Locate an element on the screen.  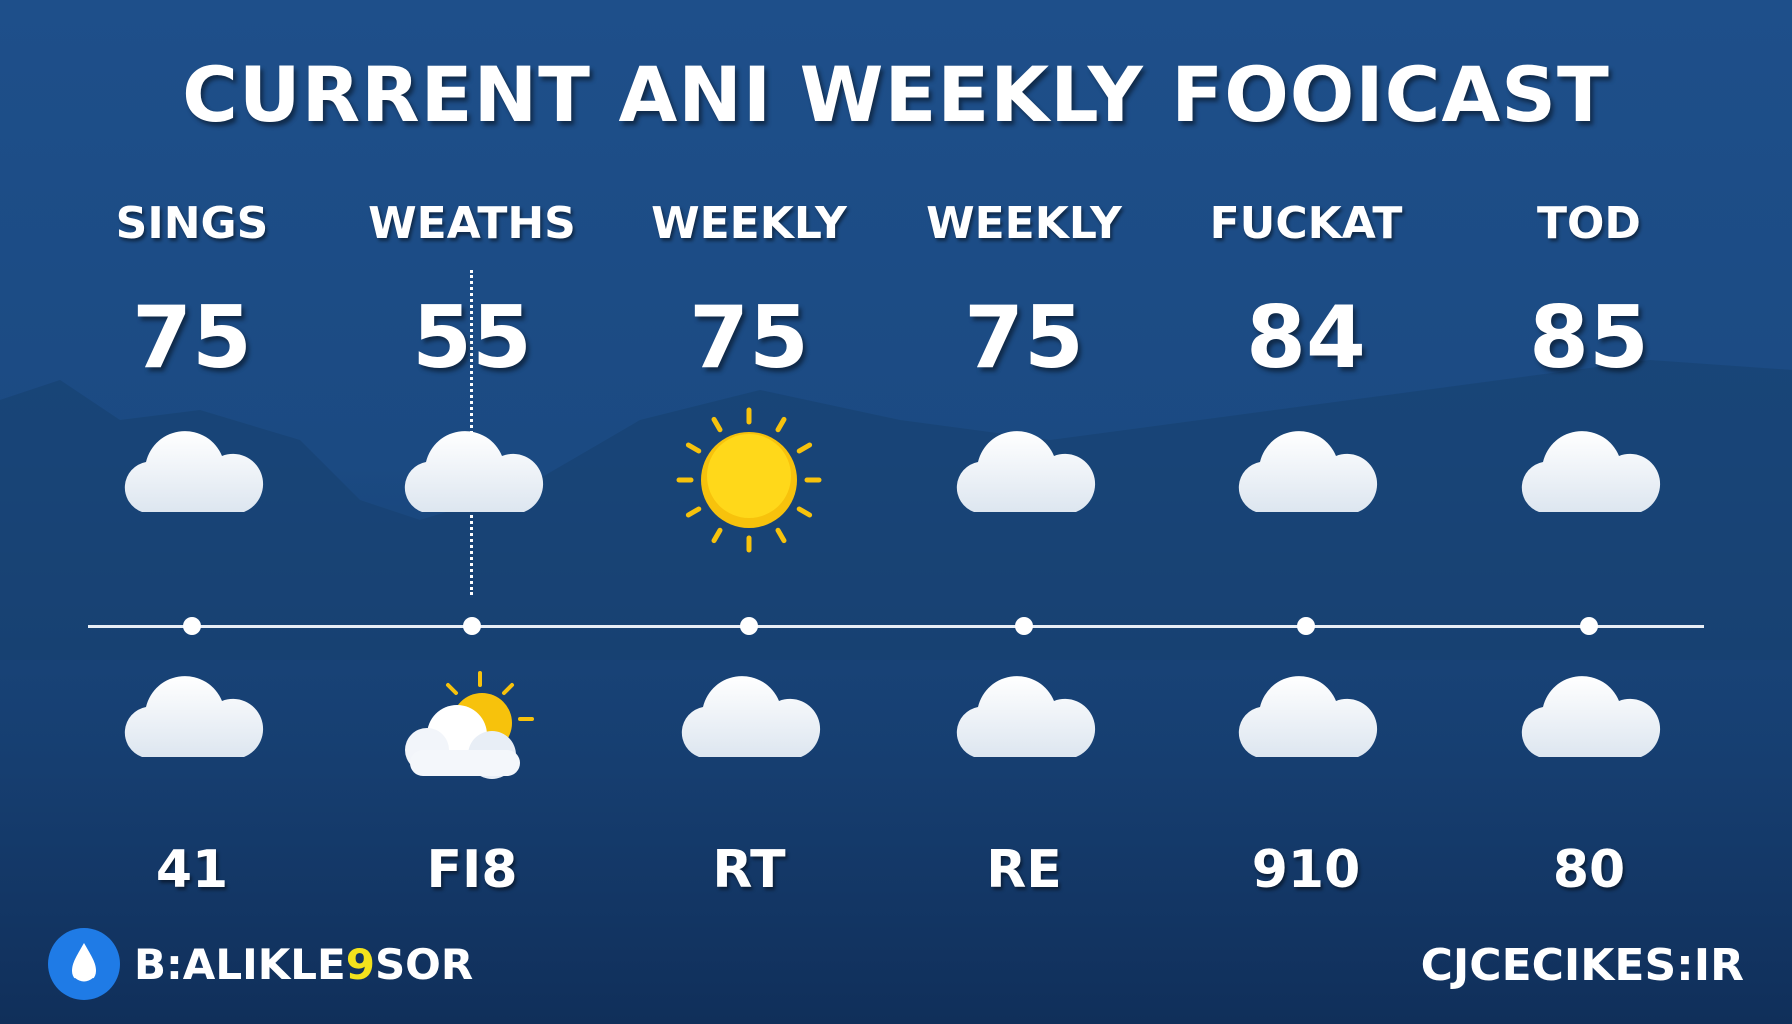
low-label: 910 is located at coordinates (1306, 870).